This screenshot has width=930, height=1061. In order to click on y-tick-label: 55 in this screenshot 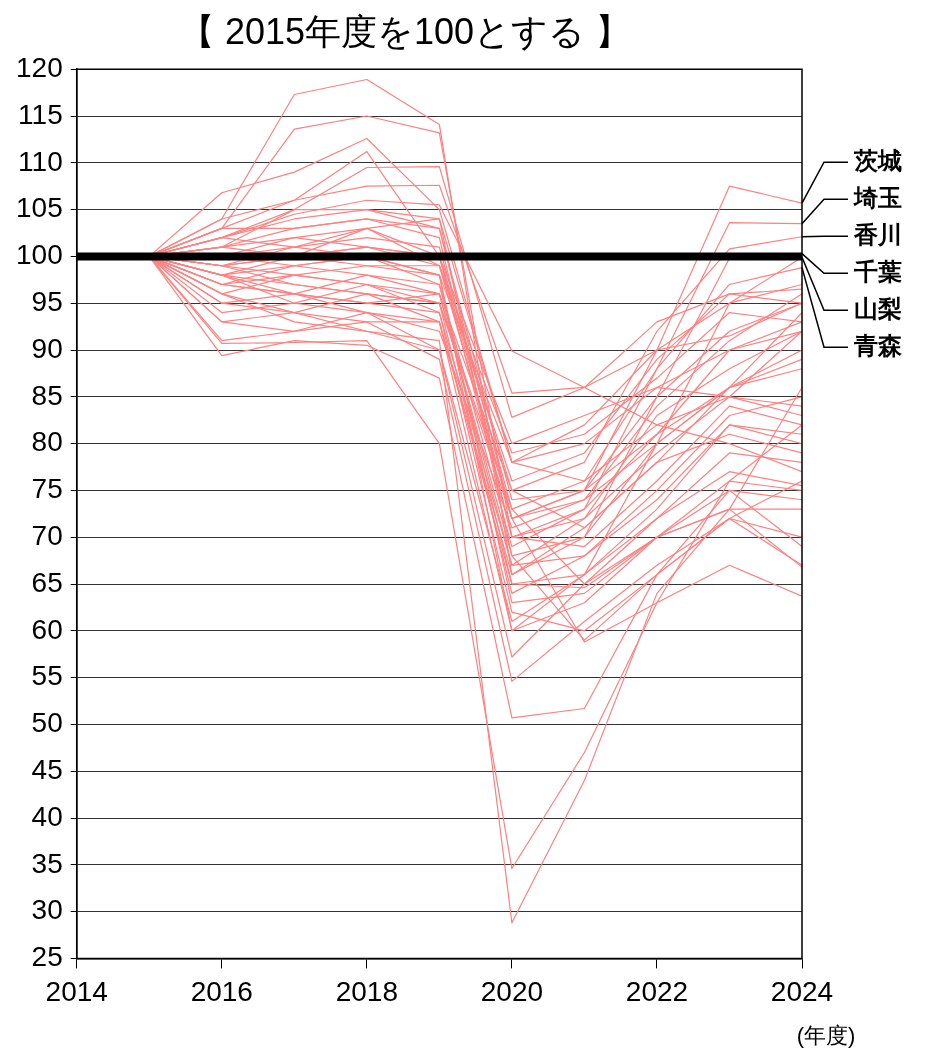, I will do `click(47, 676)`.